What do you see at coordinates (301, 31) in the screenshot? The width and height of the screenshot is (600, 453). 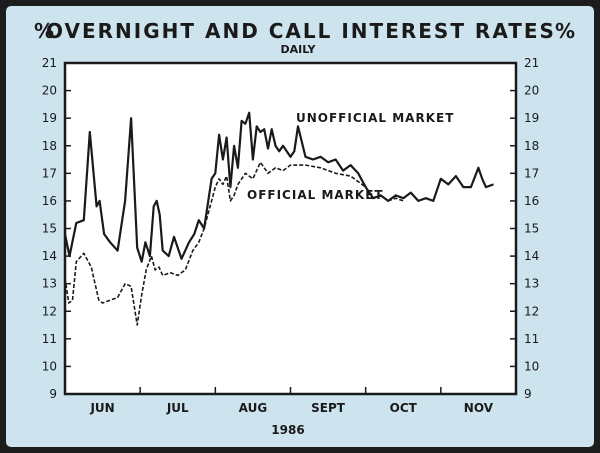 I see `chart-title: OVERNIGHT AND CALL INTEREST RATES` at bounding box center [301, 31].